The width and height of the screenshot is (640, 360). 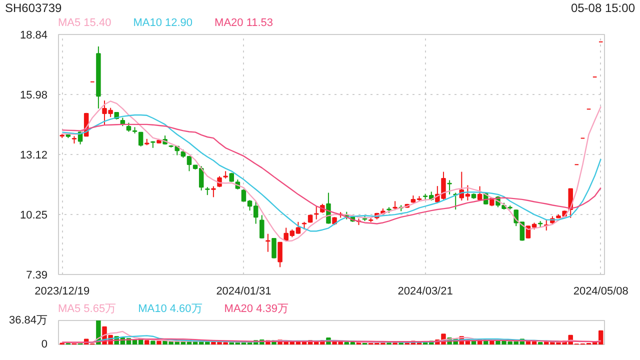 What do you see at coordinates (163, 23) in the screenshot?
I see `text: MA10 12.90` at bounding box center [163, 23].